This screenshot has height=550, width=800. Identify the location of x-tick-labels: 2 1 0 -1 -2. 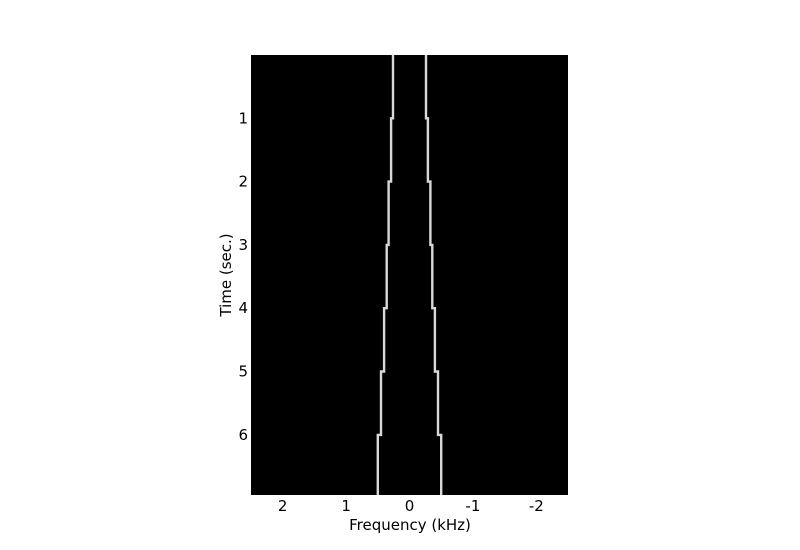
(411, 506).